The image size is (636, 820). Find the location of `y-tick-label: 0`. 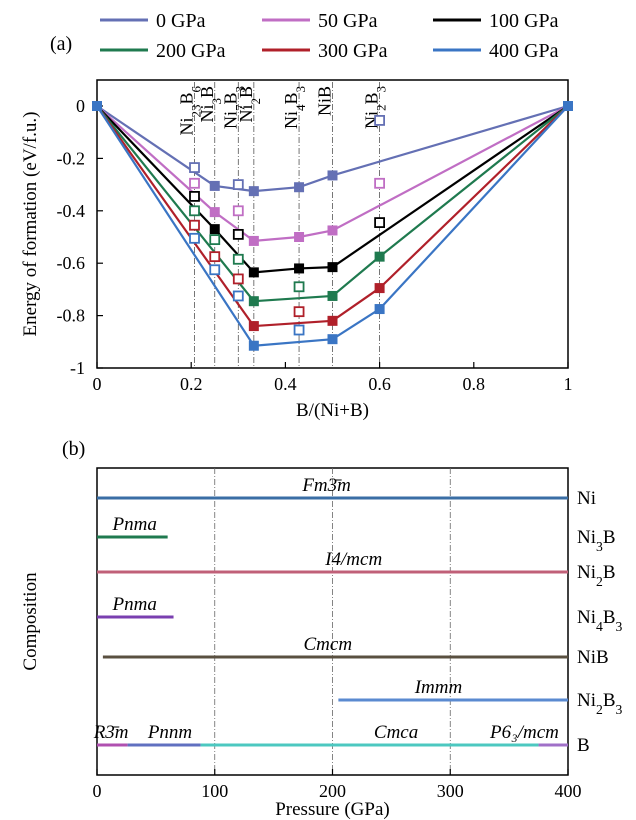

y-tick-label: 0 is located at coordinates (80, 106).